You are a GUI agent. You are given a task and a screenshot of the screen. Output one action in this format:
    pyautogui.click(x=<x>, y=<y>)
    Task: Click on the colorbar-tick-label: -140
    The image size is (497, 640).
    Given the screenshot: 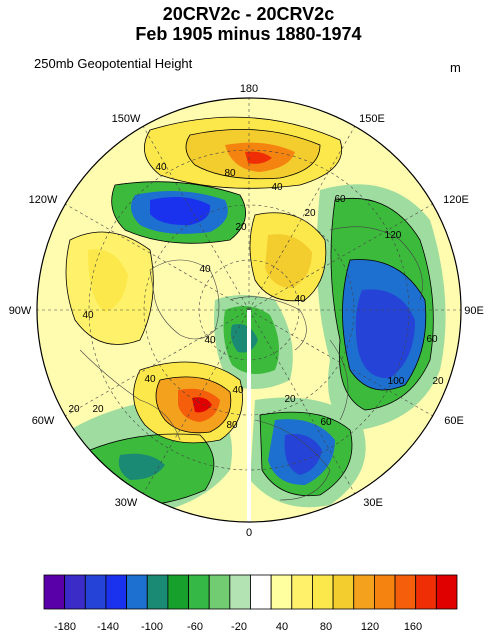 What is the action you would take?
    pyautogui.click(x=108, y=627)
    